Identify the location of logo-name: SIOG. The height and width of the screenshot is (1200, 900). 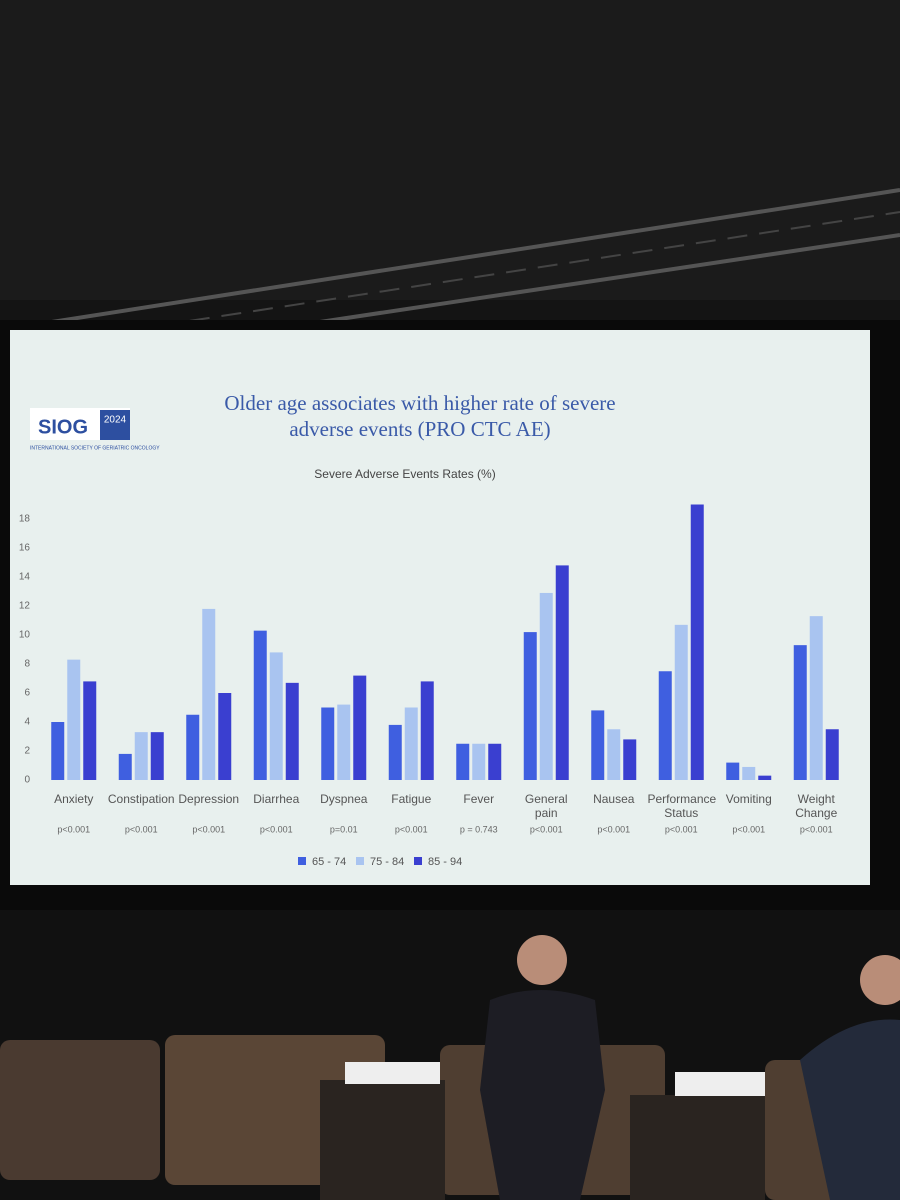
(63, 427).